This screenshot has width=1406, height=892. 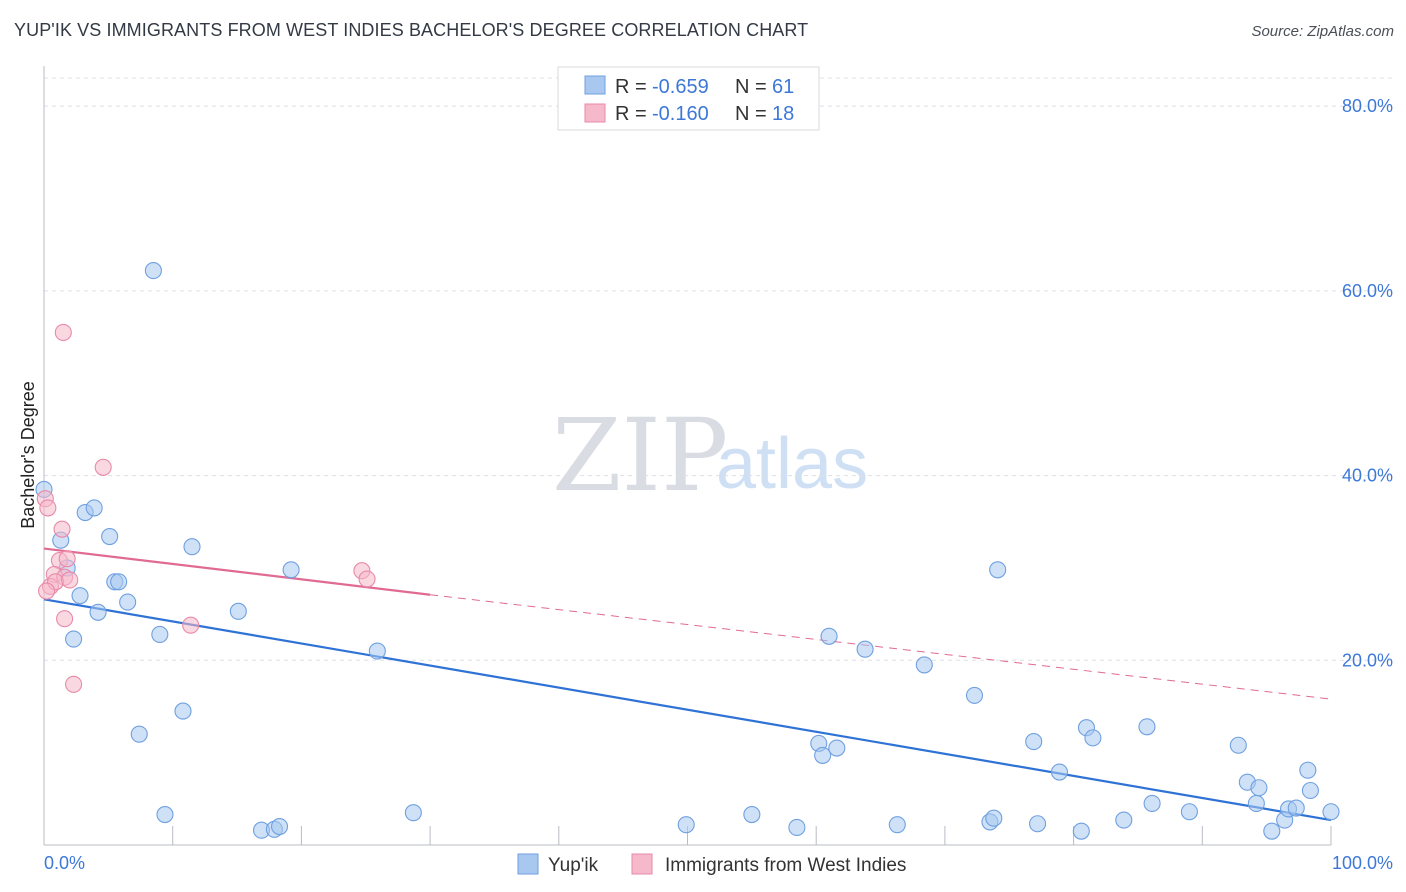 I want to click on stats-r-label-2: R =, so click(x=631, y=114).